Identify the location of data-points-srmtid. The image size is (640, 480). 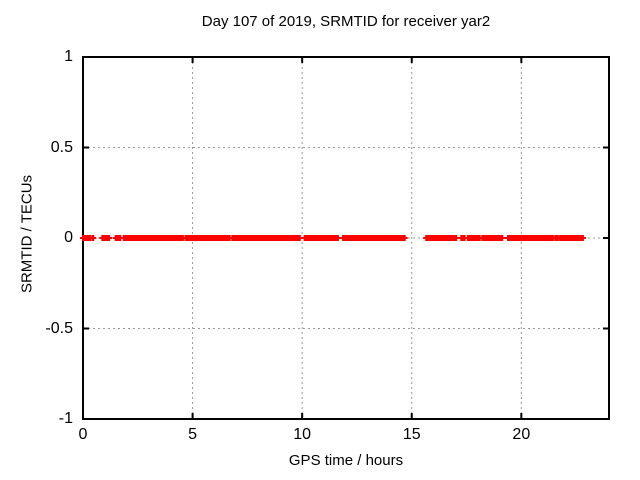
(333, 238).